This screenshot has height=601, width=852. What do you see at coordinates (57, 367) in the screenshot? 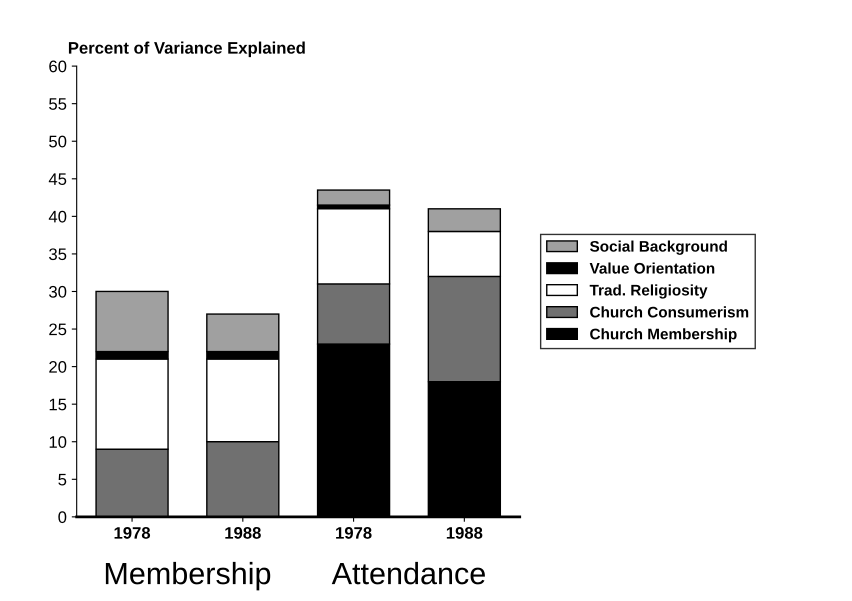
I see `y-tick-label: 20` at bounding box center [57, 367].